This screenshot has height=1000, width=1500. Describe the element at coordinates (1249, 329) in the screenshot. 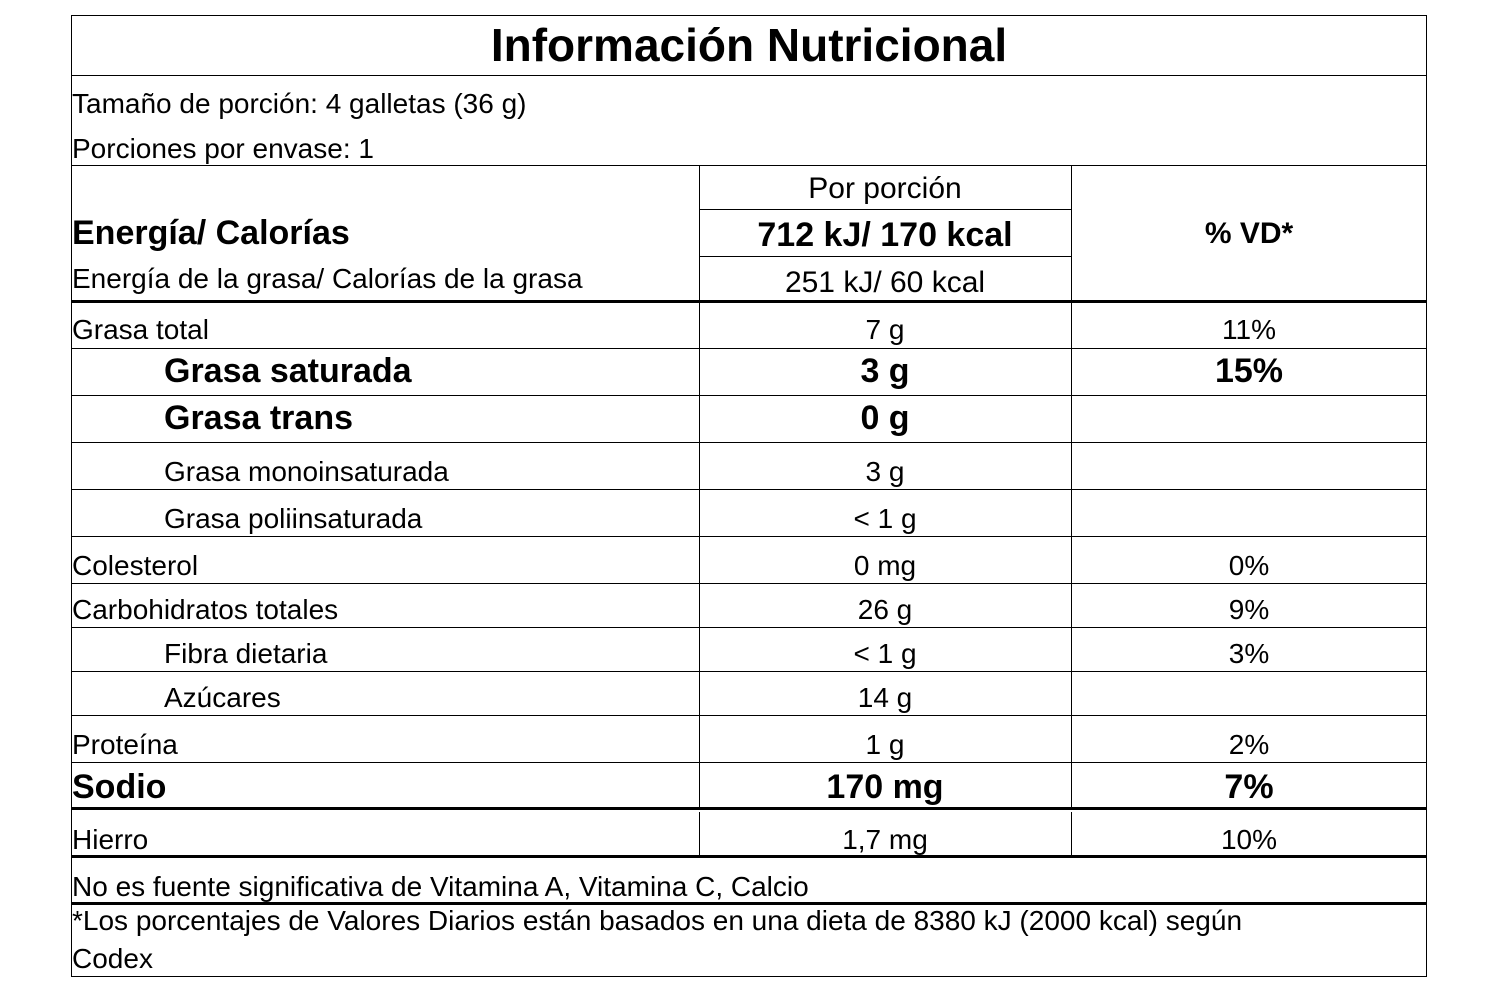

I see `nutrient-daily-value: 11%` at that location.